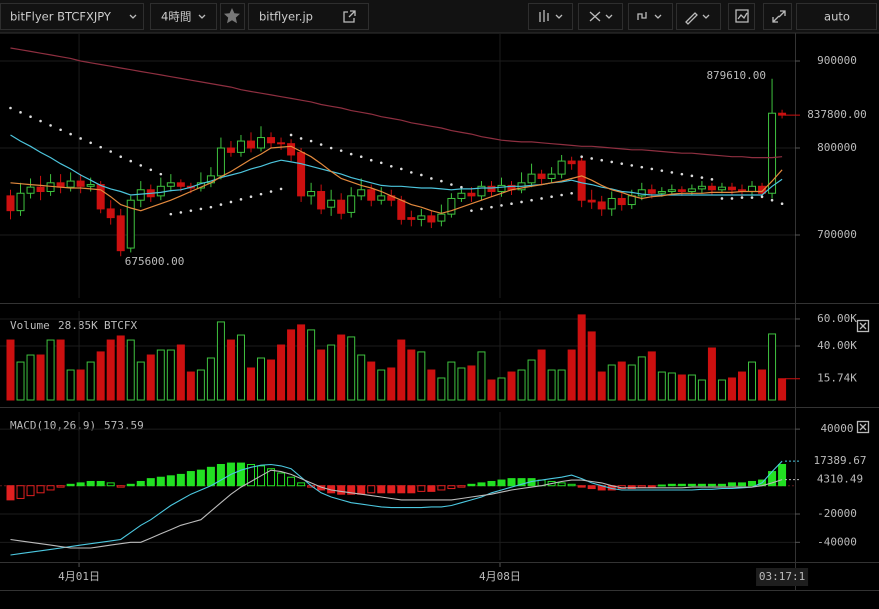 This screenshot has height=609, width=879. I want to click on close-macd-panel, so click(863, 427).